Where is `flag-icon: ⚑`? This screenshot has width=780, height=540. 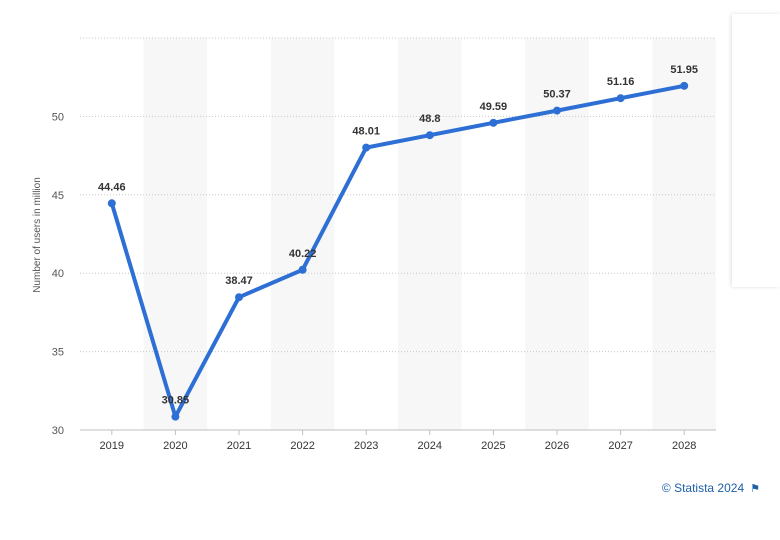 flag-icon: ⚑ is located at coordinates (755, 489).